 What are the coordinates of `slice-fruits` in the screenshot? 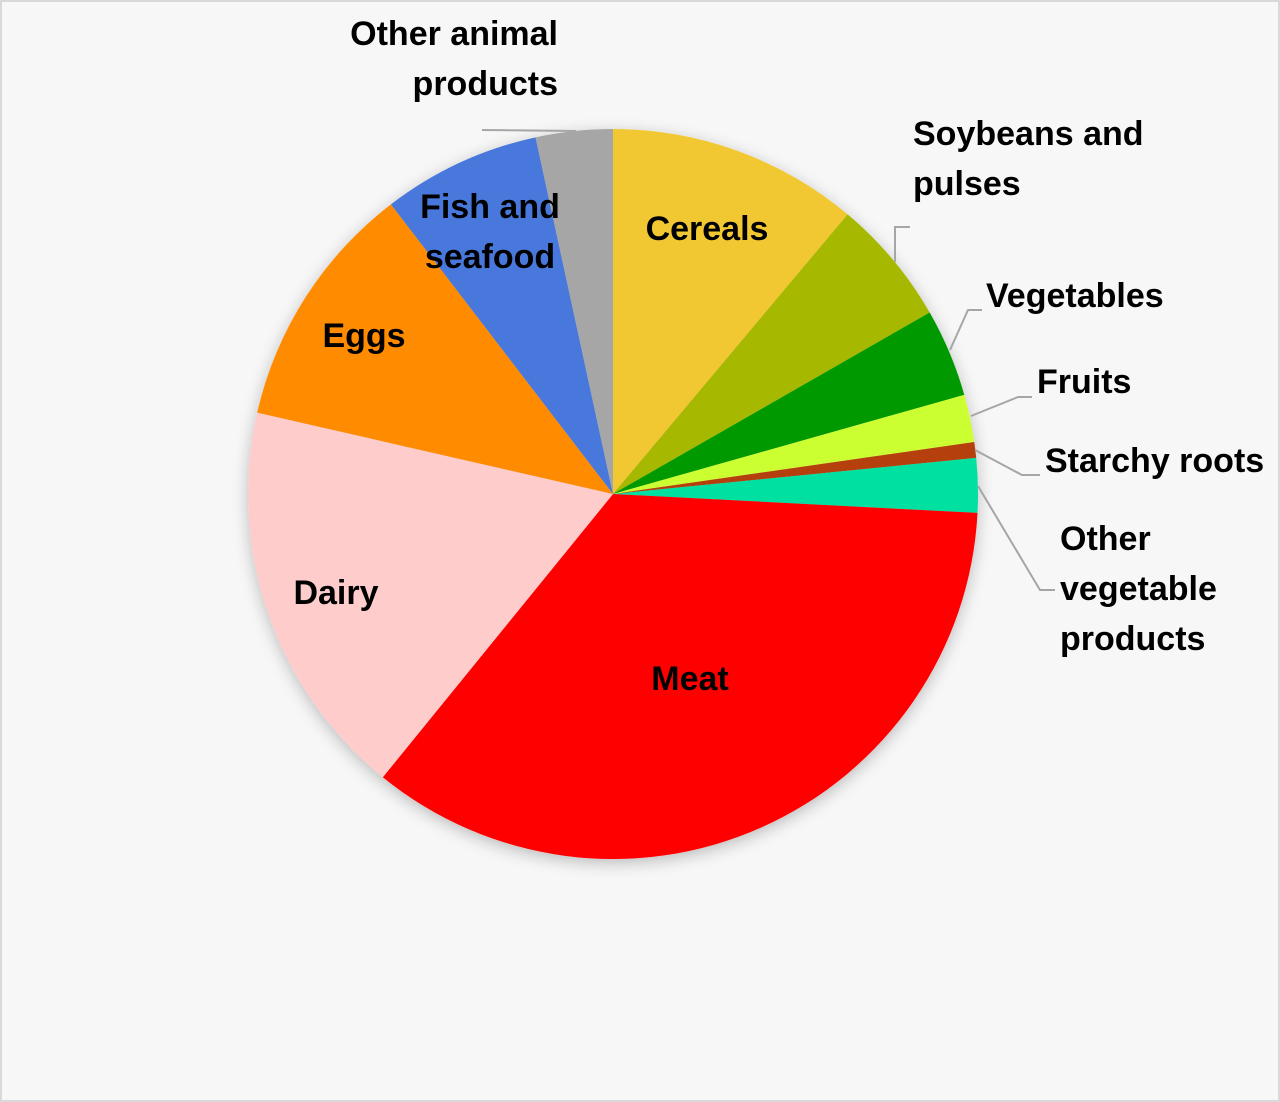 It's located at (794, 444).